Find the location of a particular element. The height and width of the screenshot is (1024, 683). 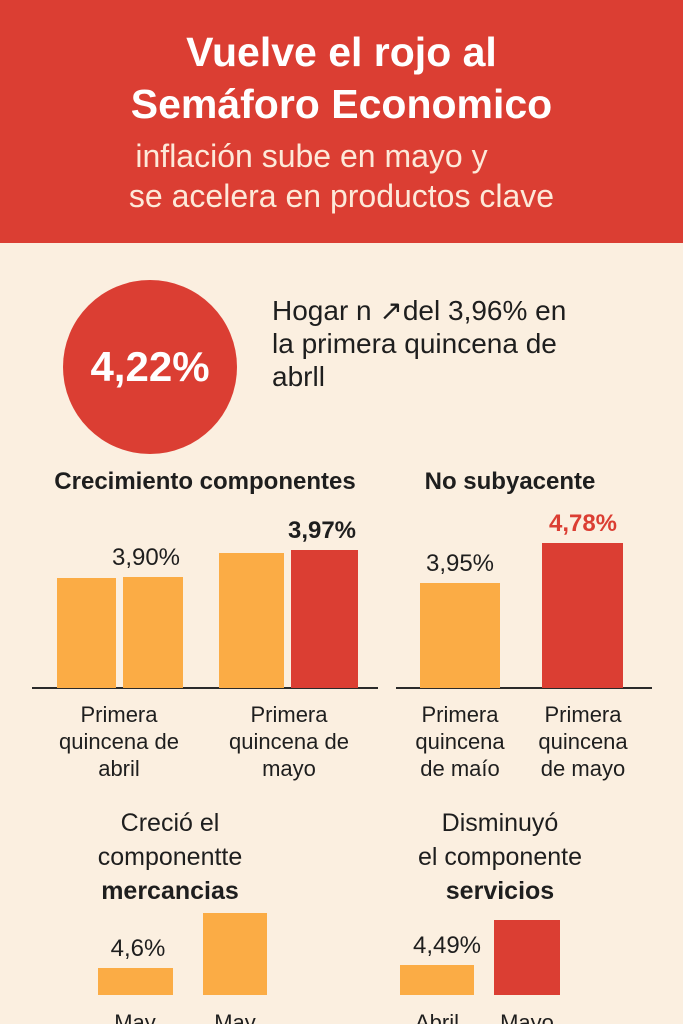

headline-line-2: Semáforo Economico is located at coordinates (341, 104).